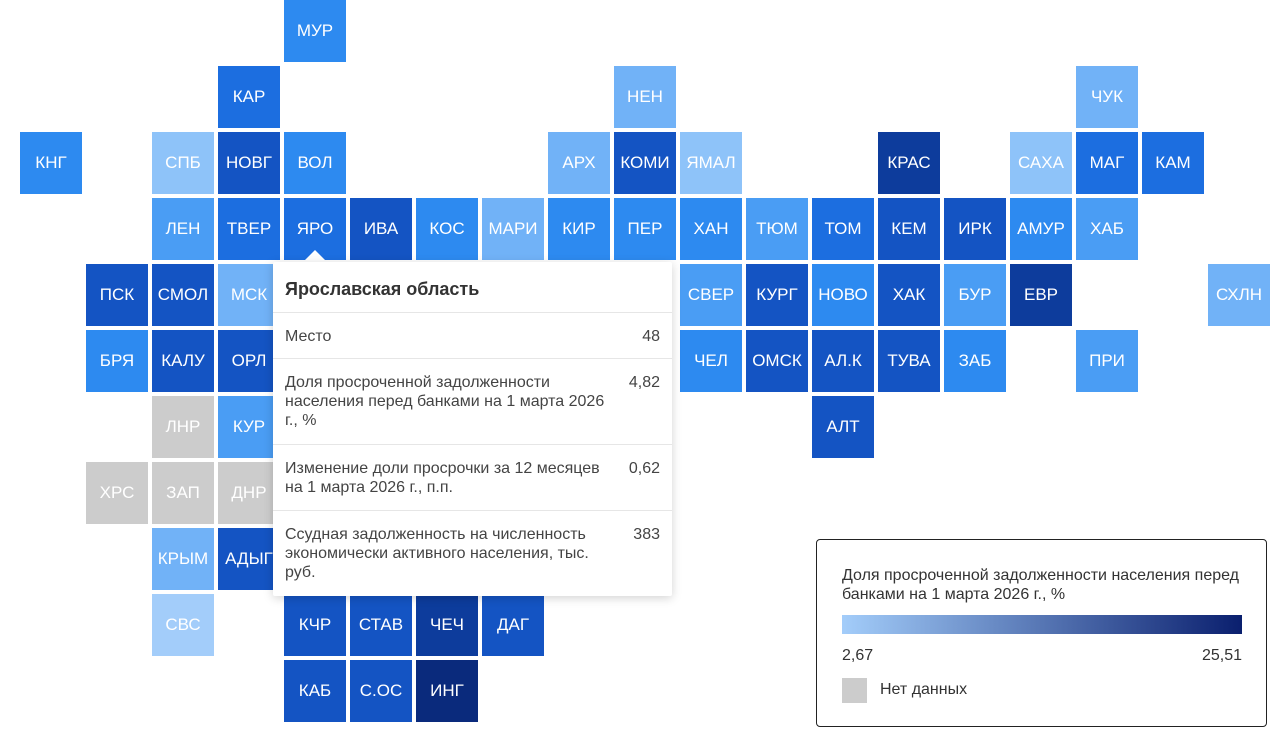 This screenshot has width=1283, height=732. I want to click on region-tile: СВЕР, so click(711, 295).